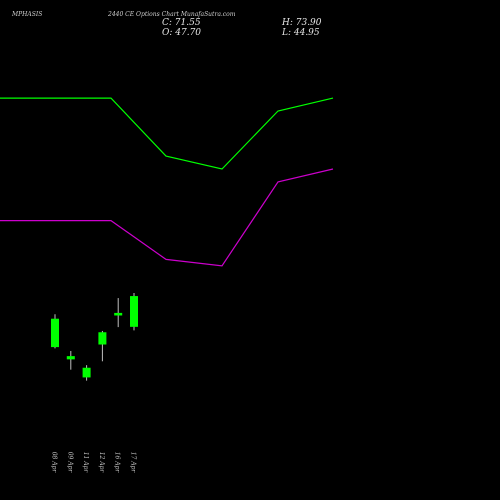  Describe the element at coordinates (117, 463) in the screenshot. I see `x-tick-label: 16 Apr` at that location.